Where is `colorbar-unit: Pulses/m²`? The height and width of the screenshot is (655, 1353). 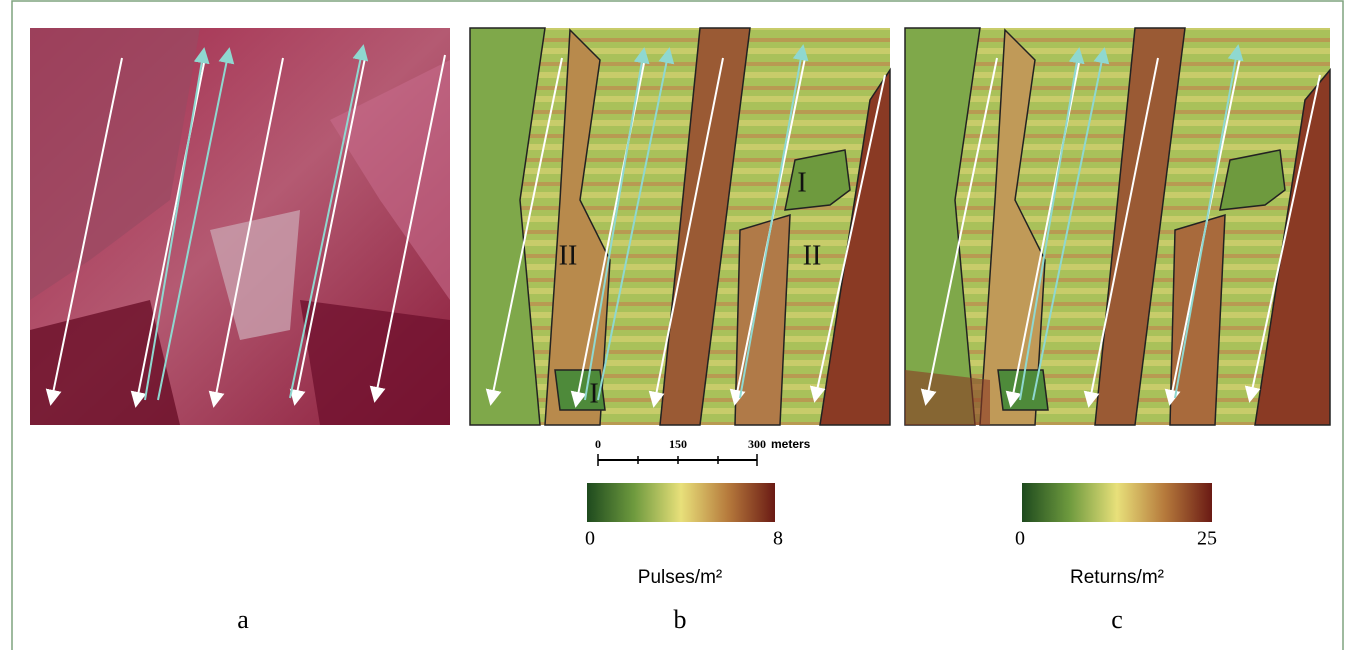
colorbar-unit: Pulses/m² is located at coordinates (680, 577).